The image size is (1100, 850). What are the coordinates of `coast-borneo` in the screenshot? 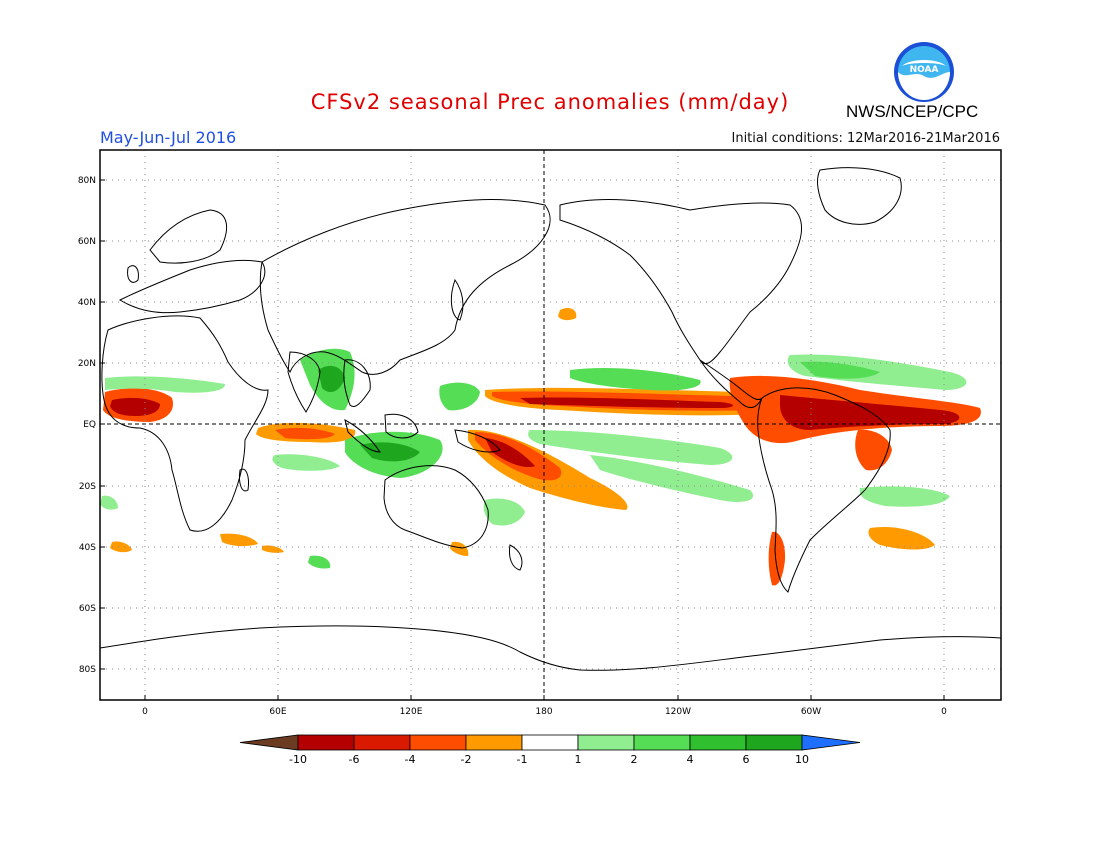 It's located at (401, 426).